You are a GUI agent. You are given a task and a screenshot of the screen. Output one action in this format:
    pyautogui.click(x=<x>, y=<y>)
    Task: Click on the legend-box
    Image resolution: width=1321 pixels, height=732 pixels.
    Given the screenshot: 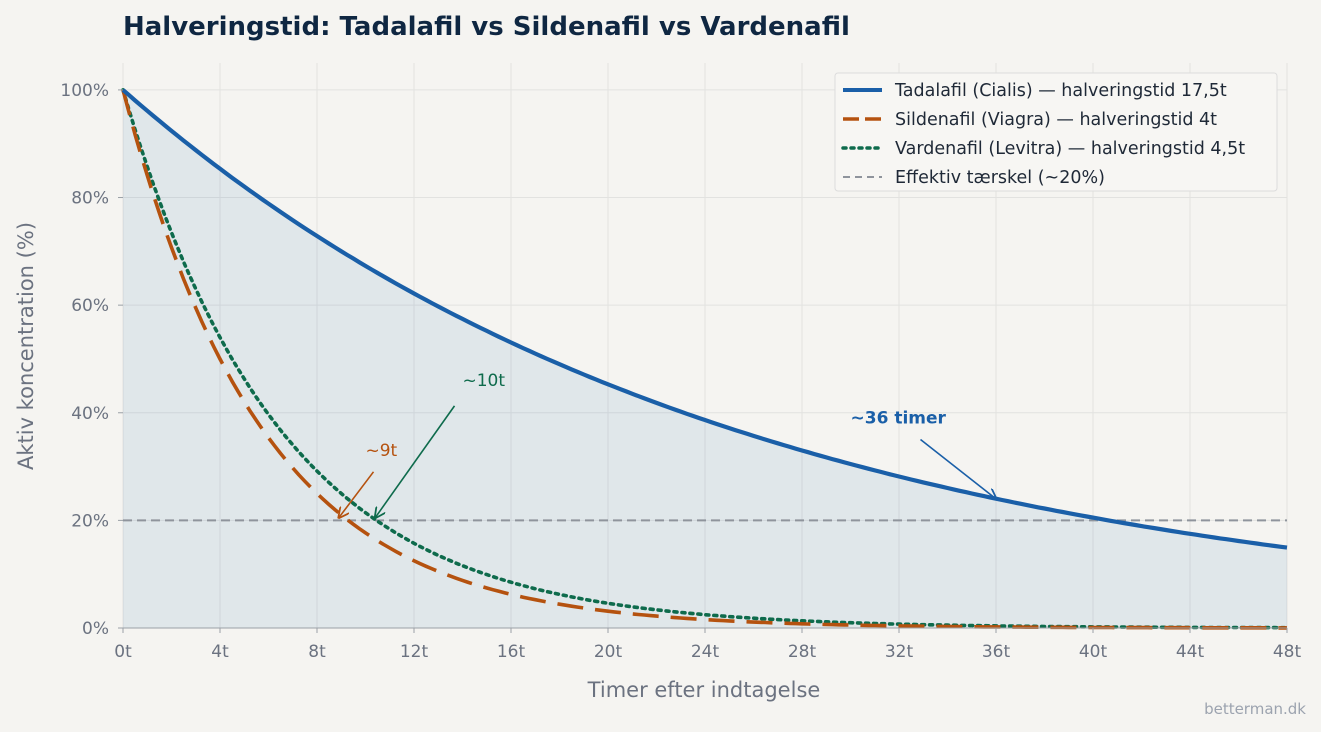 What is the action you would take?
    pyautogui.click(x=1056, y=132)
    